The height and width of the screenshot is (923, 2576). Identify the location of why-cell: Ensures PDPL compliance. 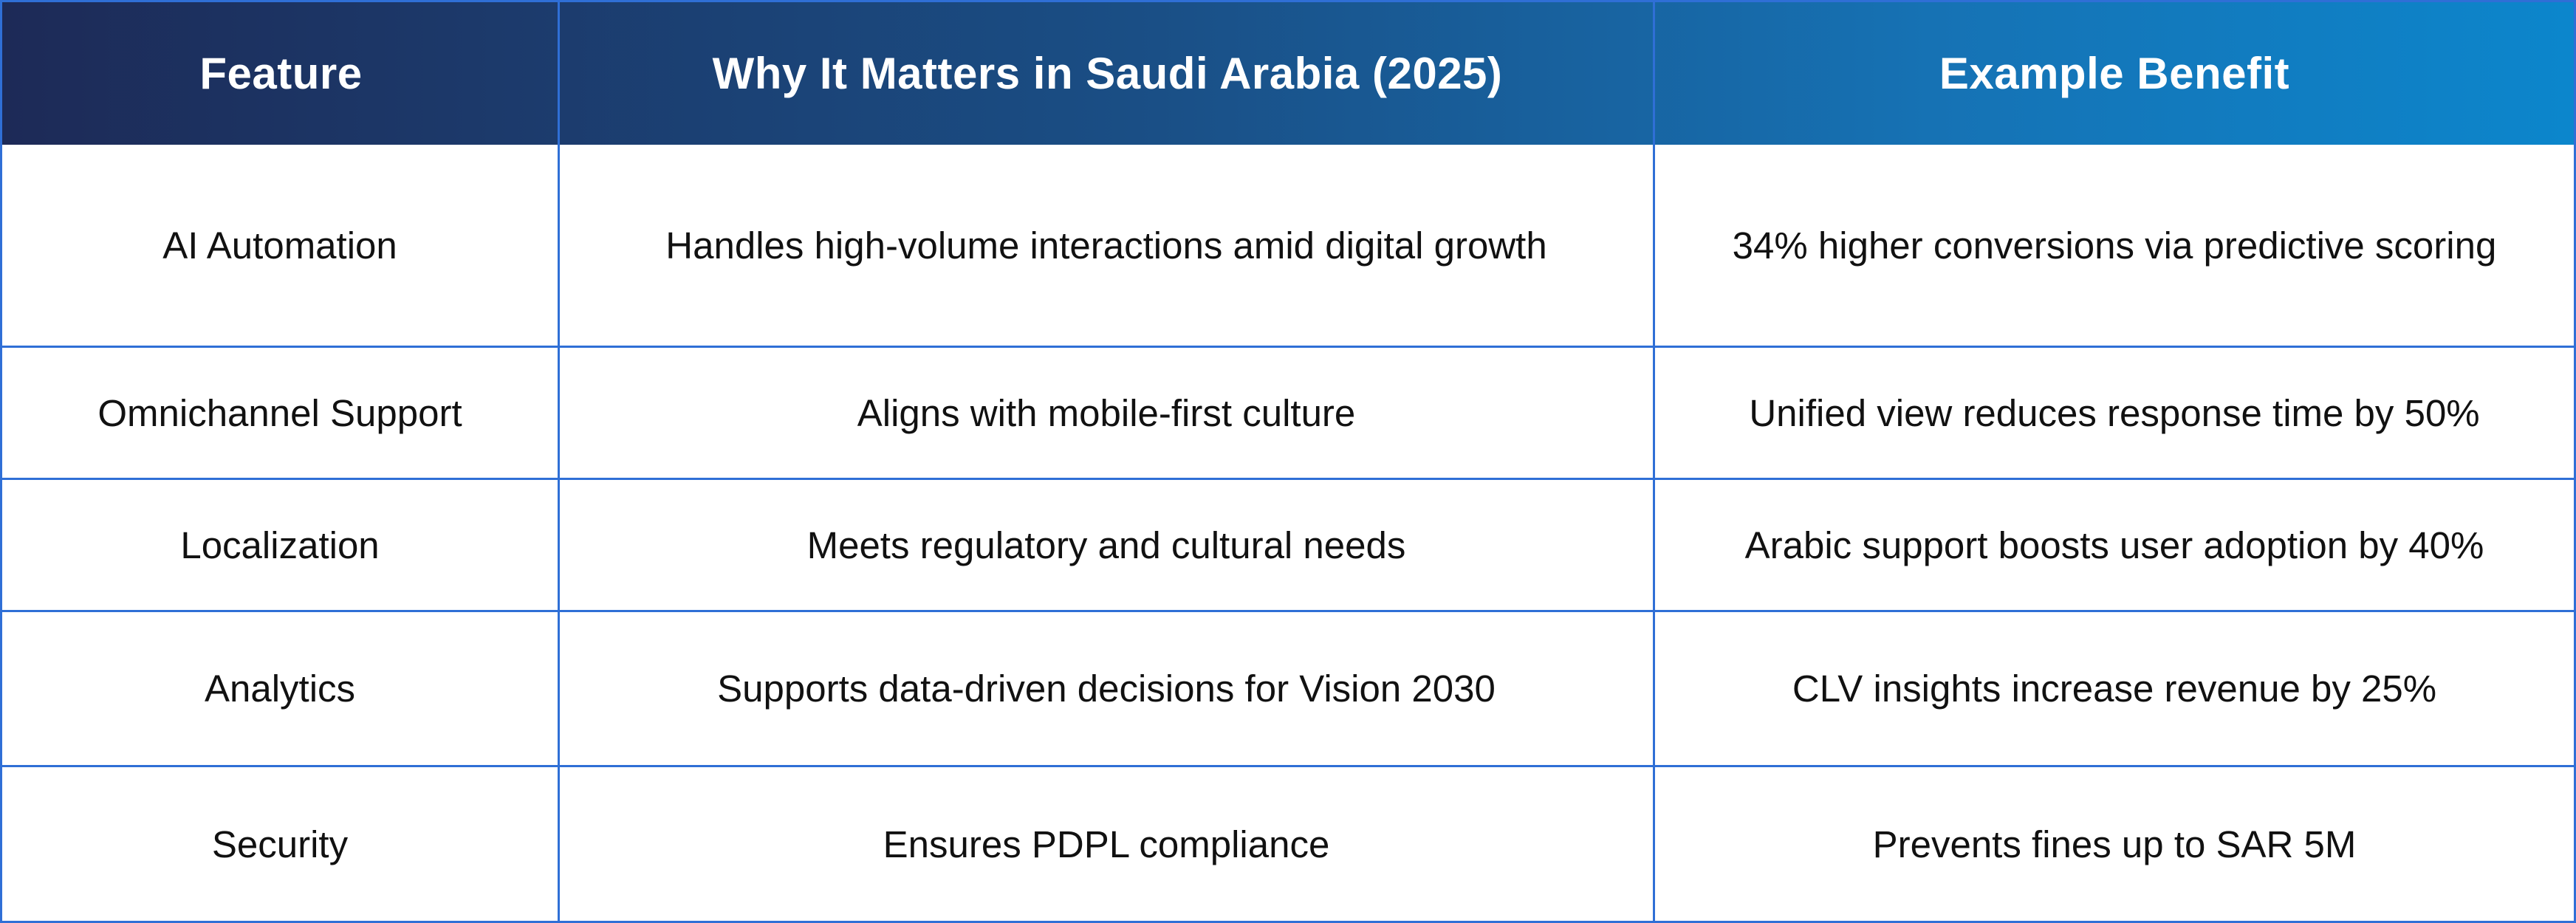
(1106, 844).